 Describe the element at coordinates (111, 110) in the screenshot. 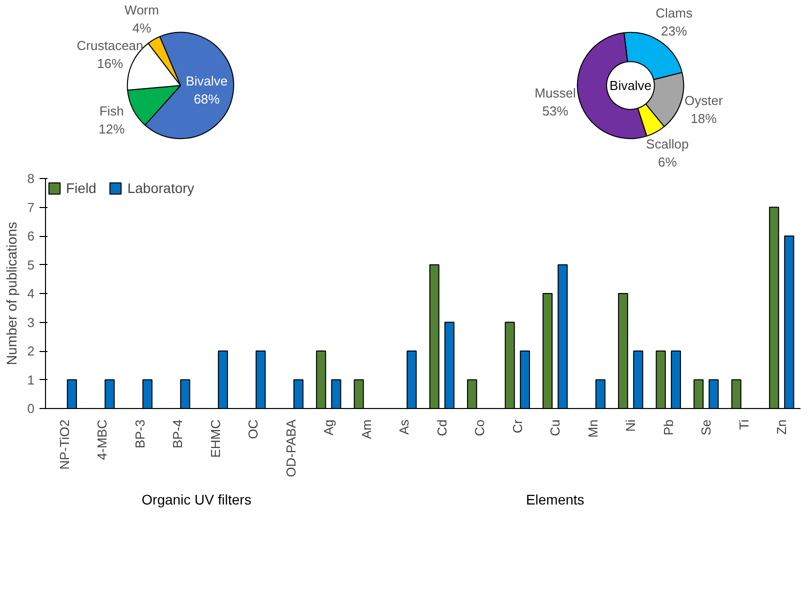

I see `slice-label: Fish` at that location.